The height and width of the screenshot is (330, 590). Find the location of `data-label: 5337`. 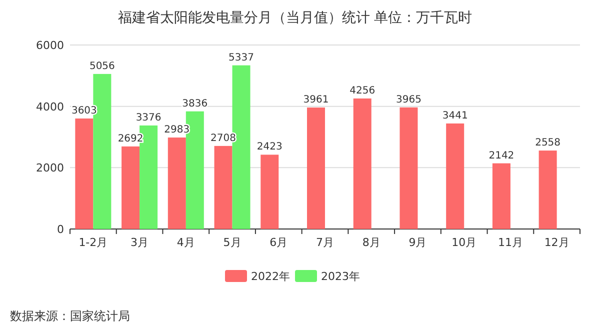

data-label: 5337 is located at coordinates (241, 58).